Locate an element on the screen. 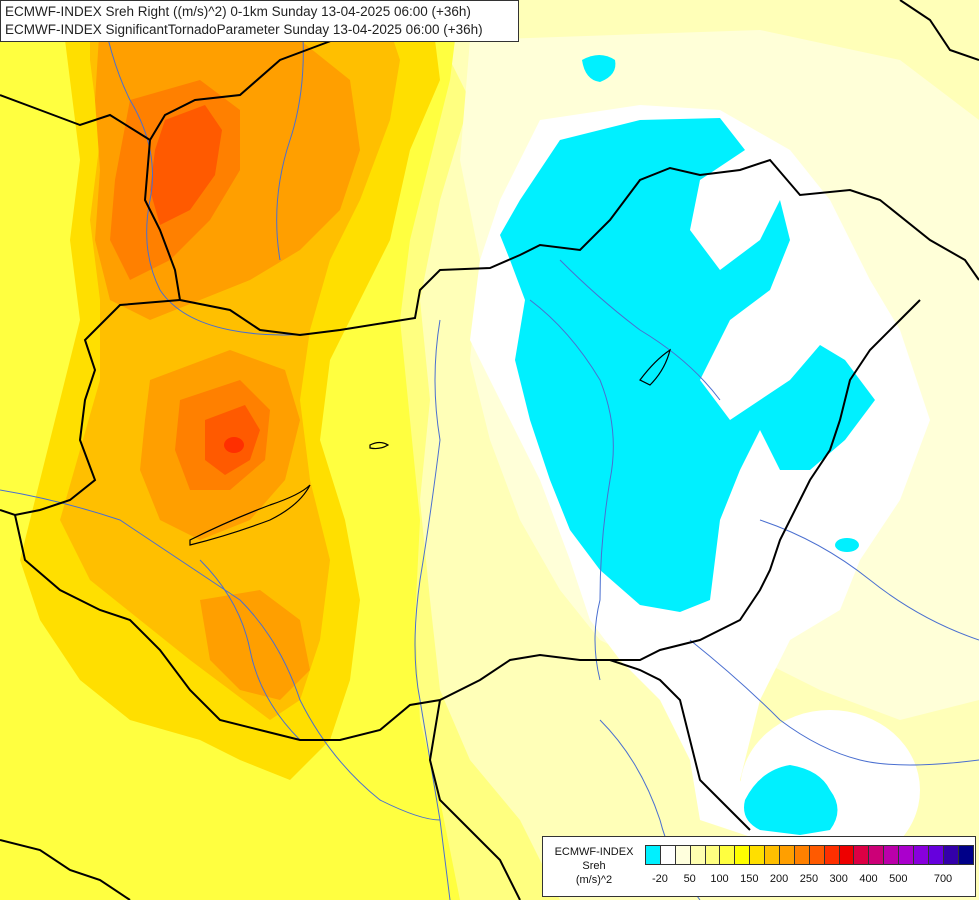 The image size is (979, 900). lakes is located at coordinates (430, 447).